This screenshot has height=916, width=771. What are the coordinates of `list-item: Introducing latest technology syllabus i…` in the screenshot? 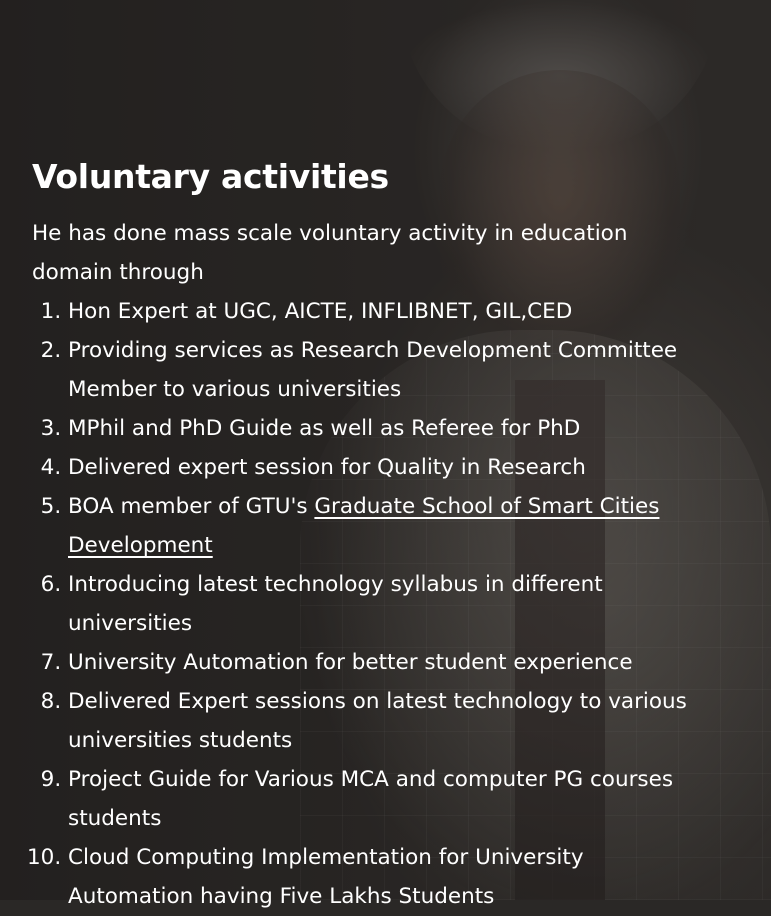 It's located at (390, 604).